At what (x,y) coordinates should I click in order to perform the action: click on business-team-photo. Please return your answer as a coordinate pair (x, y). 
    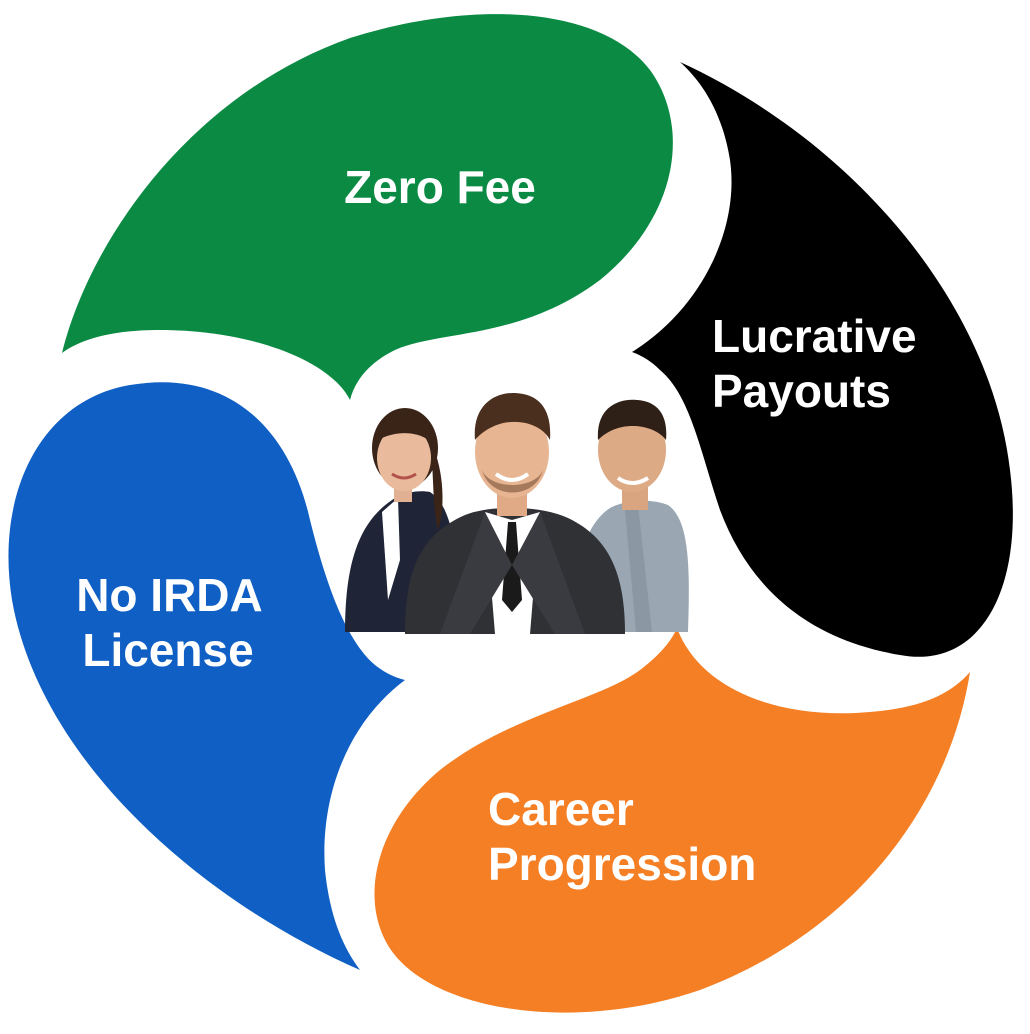
    Looking at the image, I should click on (517, 513).